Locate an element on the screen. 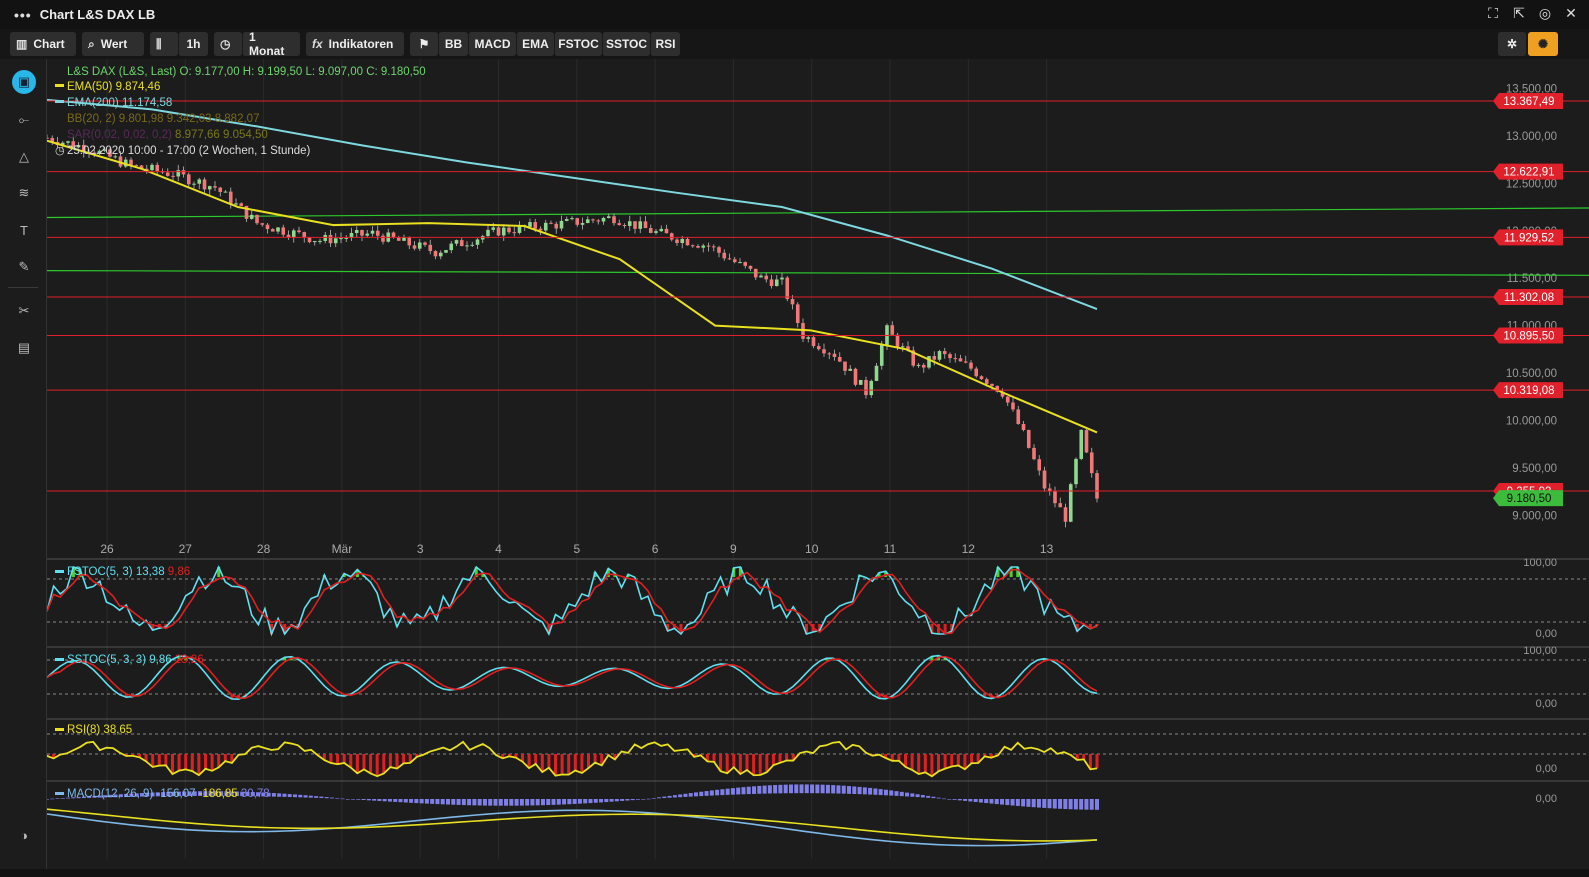 The width and height of the screenshot is (1589, 877). tools-icon: ✂ is located at coordinates (24, 310).